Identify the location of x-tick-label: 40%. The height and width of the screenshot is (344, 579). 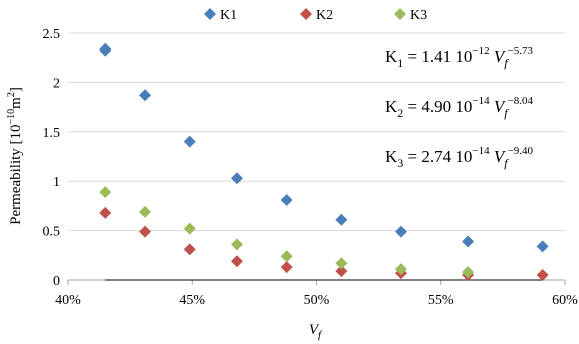
(68, 300).